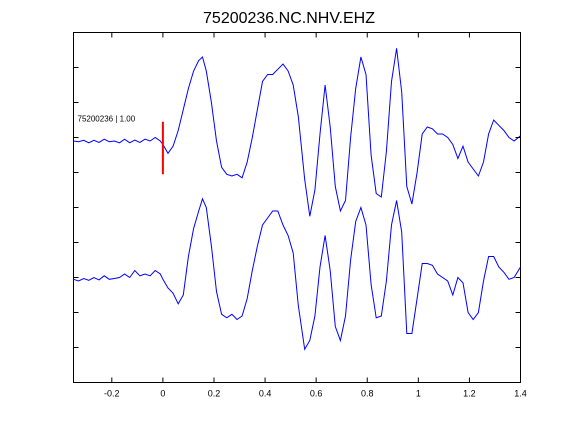 This screenshot has width=576, height=432. I want to click on x-tick-labels: -0.2 0 0.2 0.4 0.6 0.8 1 1.2 1.4, so click(315, 394).